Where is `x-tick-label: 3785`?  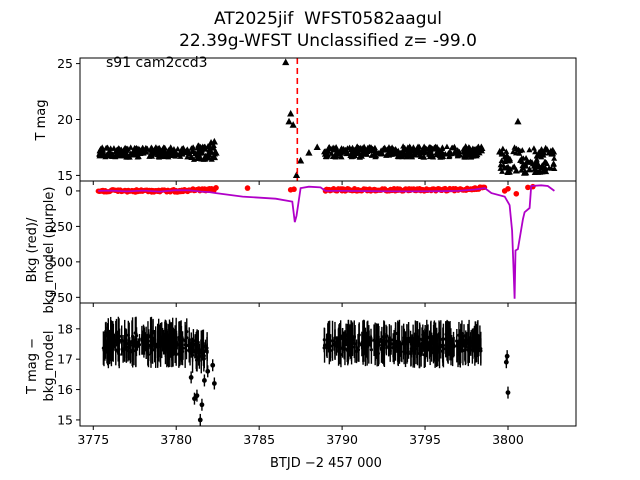
x-tick-label: 3785 is located at coordinates (259, 439).